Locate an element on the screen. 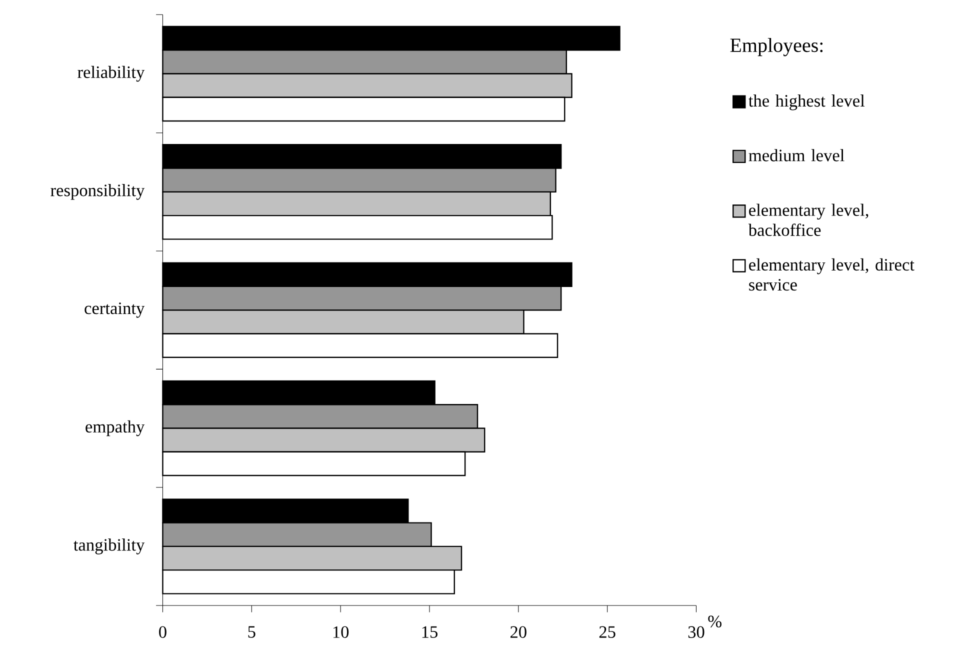 The height and width of the screenshot is (659, 971). x-tick-label: 10 is located at coordinates (341, 632).